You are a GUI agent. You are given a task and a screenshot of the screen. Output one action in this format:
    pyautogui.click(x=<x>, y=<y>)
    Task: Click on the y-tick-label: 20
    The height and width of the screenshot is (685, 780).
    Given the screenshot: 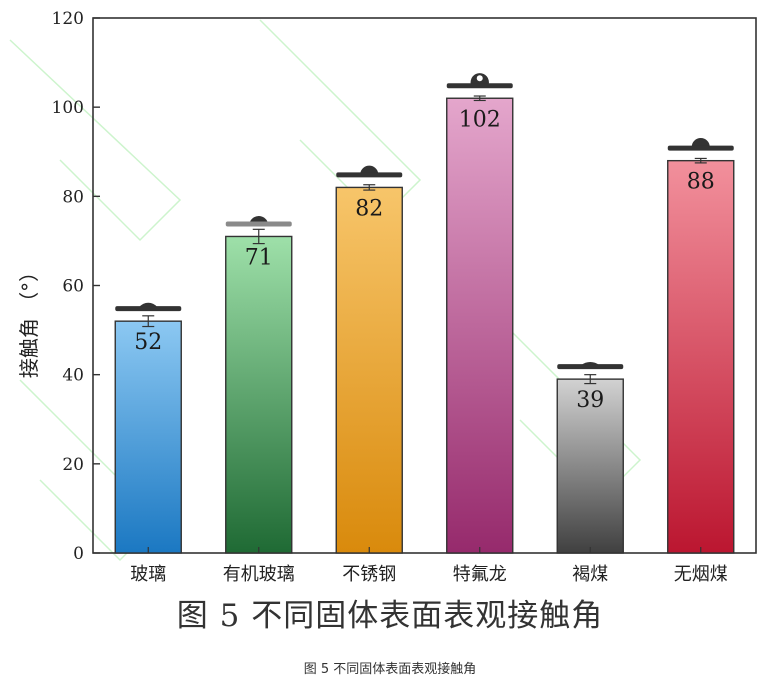 What is the action you would take?
    pyautogui.click(x=73, y=465)
    